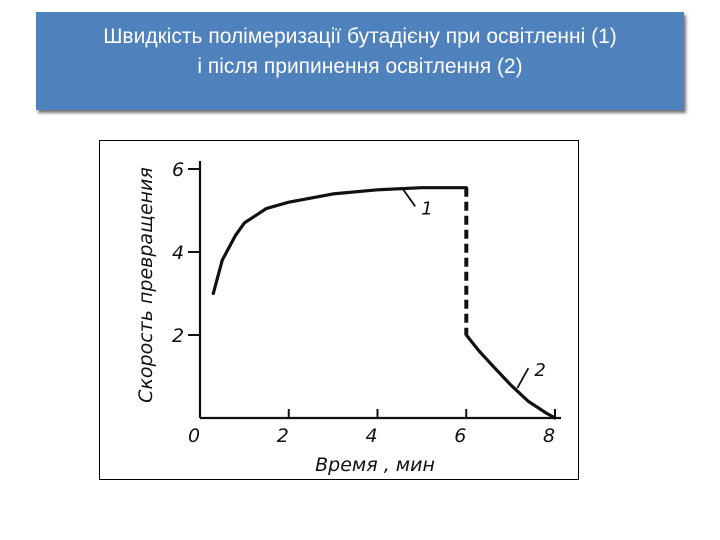  What do you see at coordinates (178, 336) in the screenshot?
I see `y-tick-label: 2` at bounding box center [178, 336].